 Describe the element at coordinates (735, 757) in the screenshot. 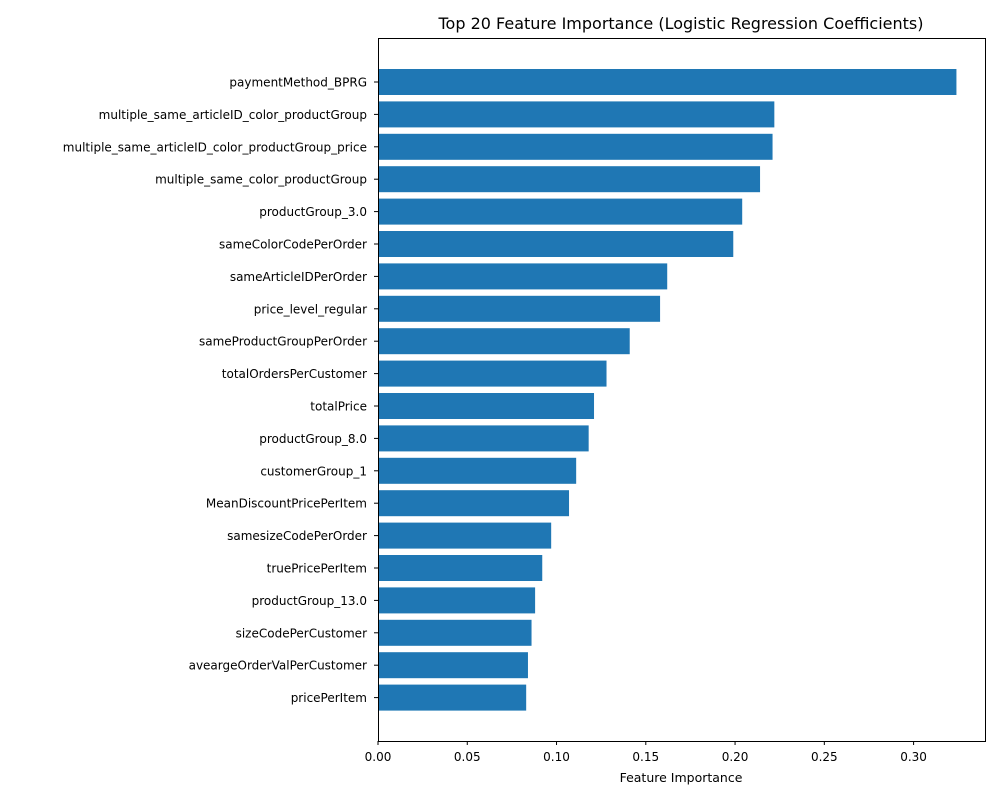

I see `x-tick-label: 0.20` at that location.